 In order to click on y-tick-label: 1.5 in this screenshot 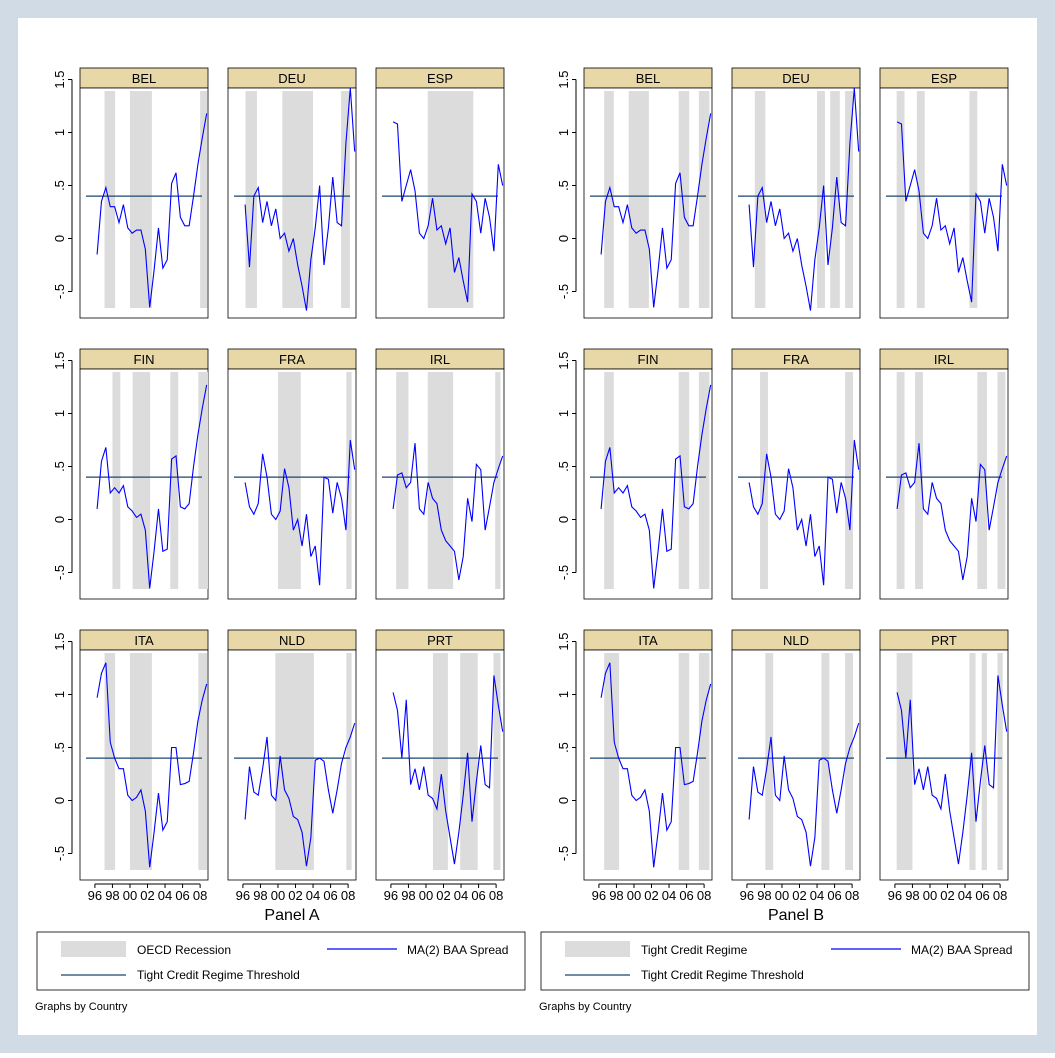, I will do `click(59, 360)`.